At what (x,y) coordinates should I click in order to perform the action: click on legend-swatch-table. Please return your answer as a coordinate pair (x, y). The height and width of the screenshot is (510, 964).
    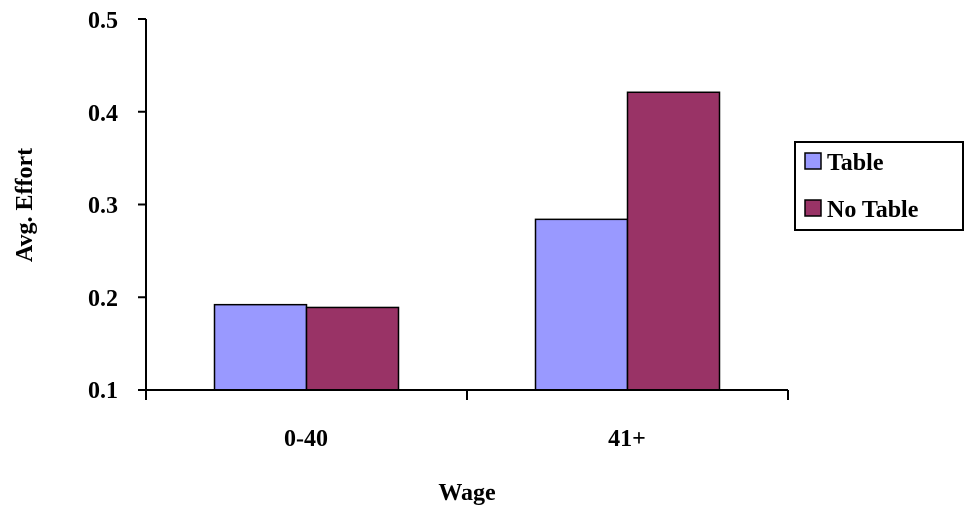
    Looking at the image, I should click on (813, 161).